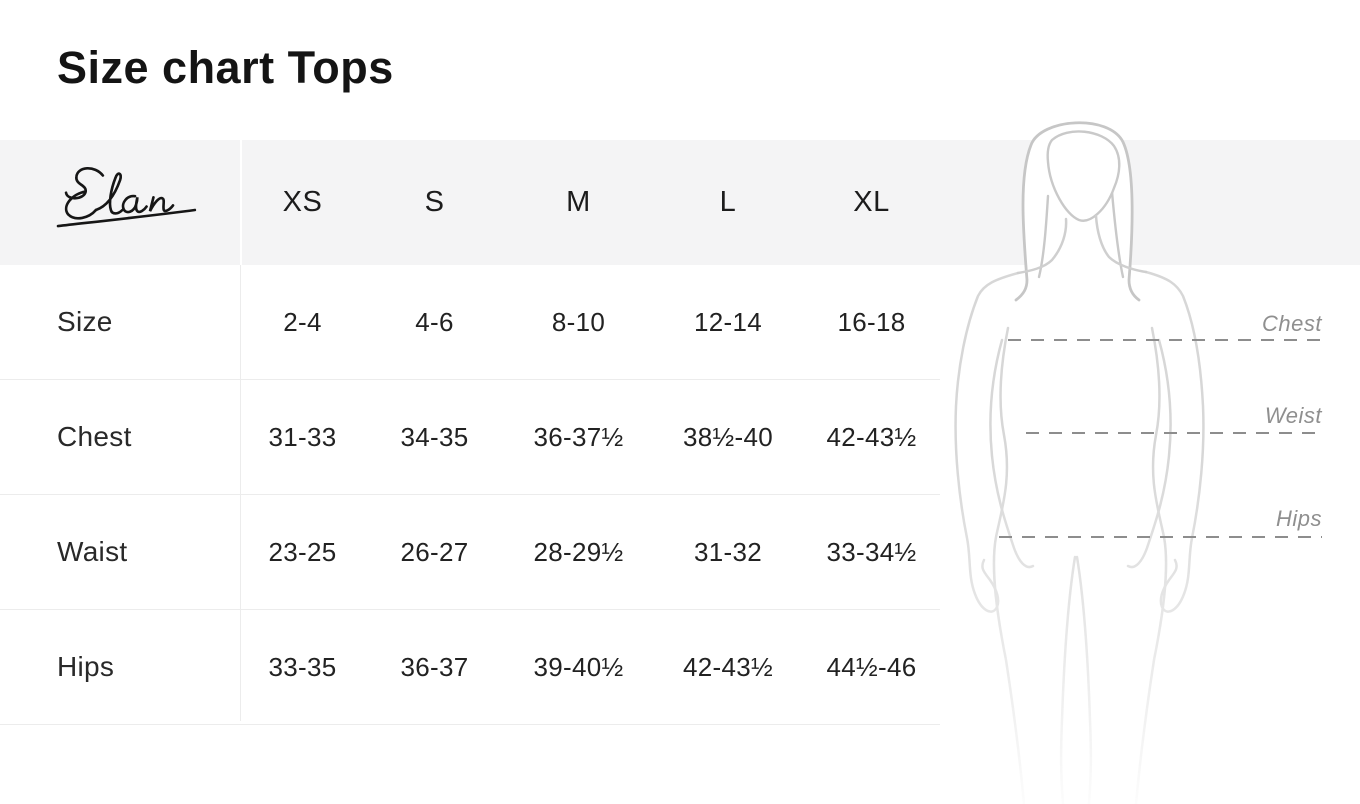 This screenshot has width=1360, height=804. Describe the element at coordinates (126, 197) in the screenshot. I see `brand-signature-icon` at that location.